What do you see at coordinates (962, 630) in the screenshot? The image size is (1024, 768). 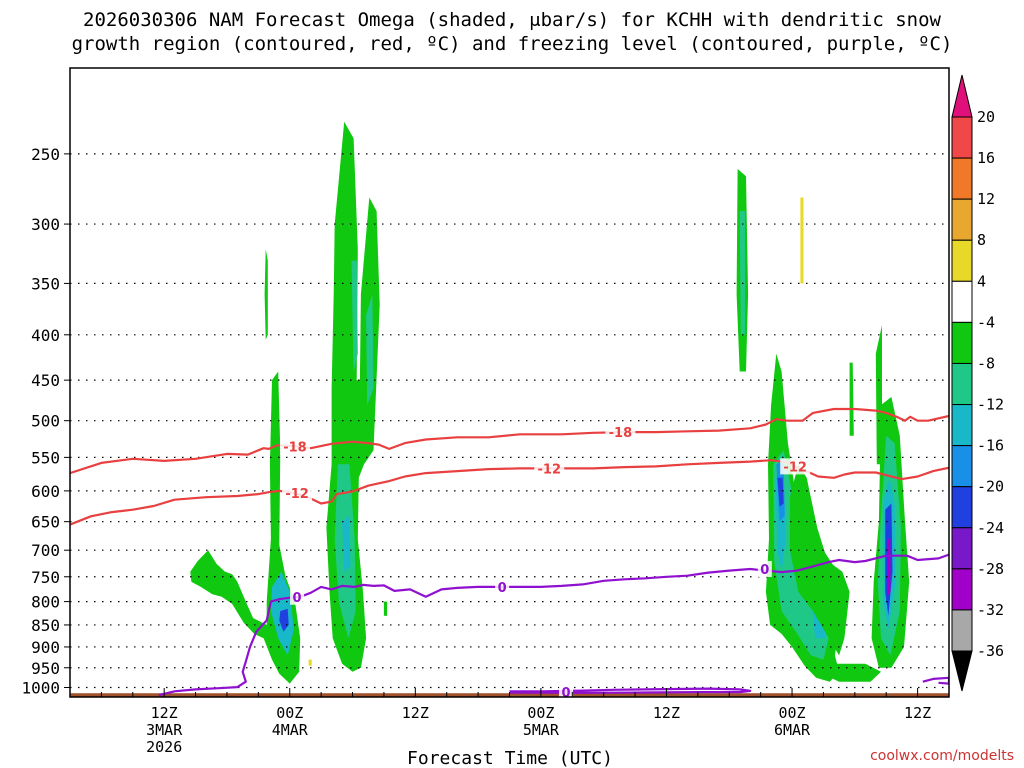 I see `colorbar-band--36--32` at bounding box center [962, 630].